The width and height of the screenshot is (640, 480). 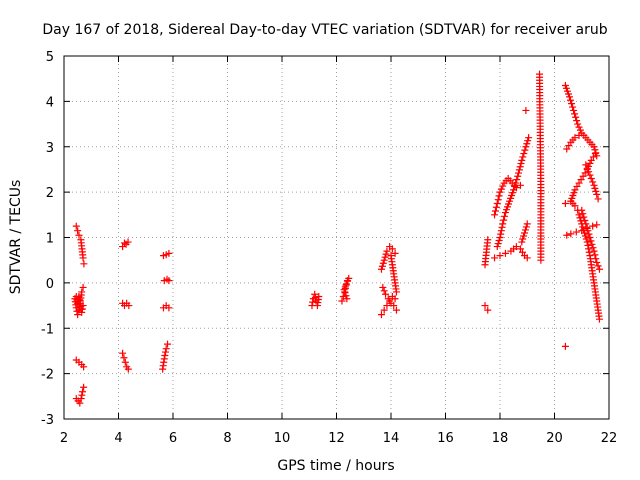 What do you see at coordinates (47, 329) in the screenshot?
I see `y-tick-label: -1` at bounding box center [47, 329].